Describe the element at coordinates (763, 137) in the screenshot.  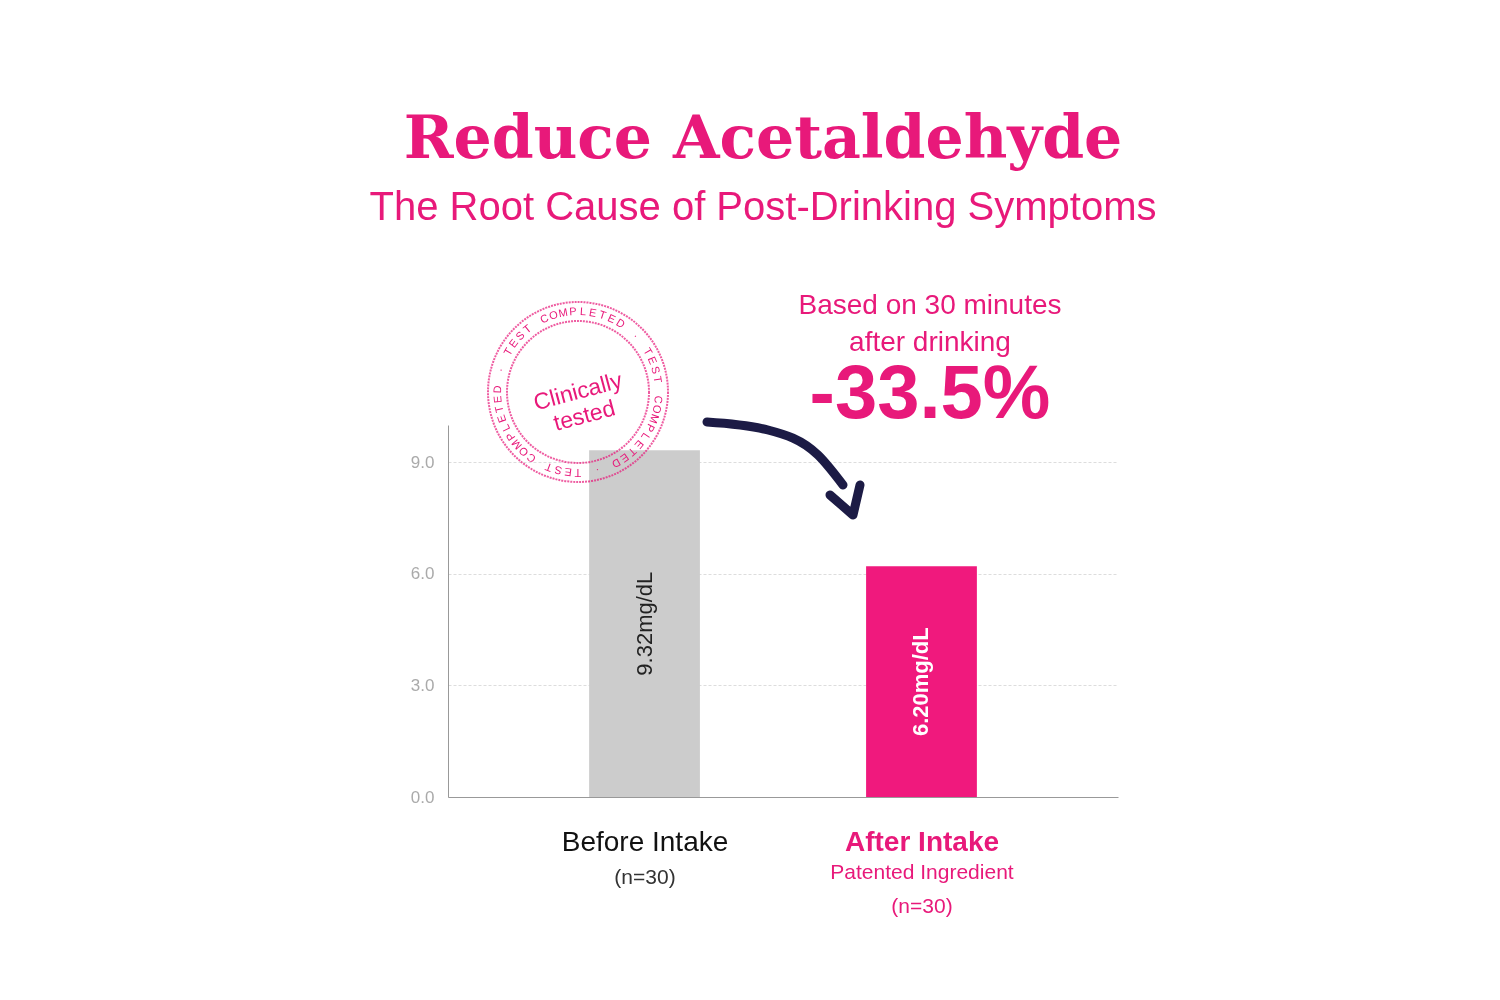
I see `chart-title: Reduce Acetaldehyde` at that location.